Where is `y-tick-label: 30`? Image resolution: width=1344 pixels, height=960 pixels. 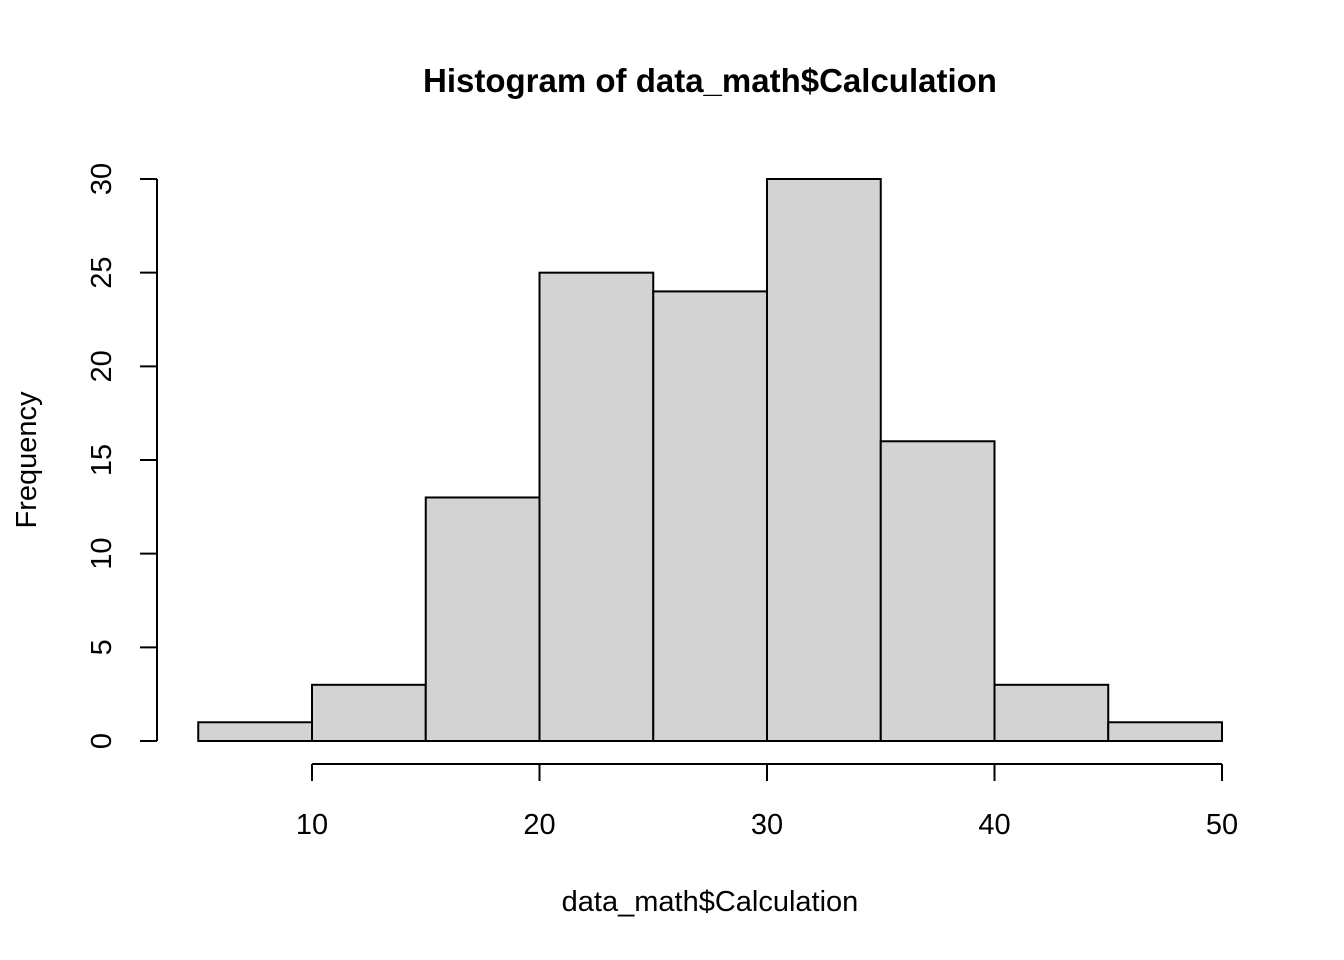 y-tick-label: 30 is located at coordinates (102, 179).